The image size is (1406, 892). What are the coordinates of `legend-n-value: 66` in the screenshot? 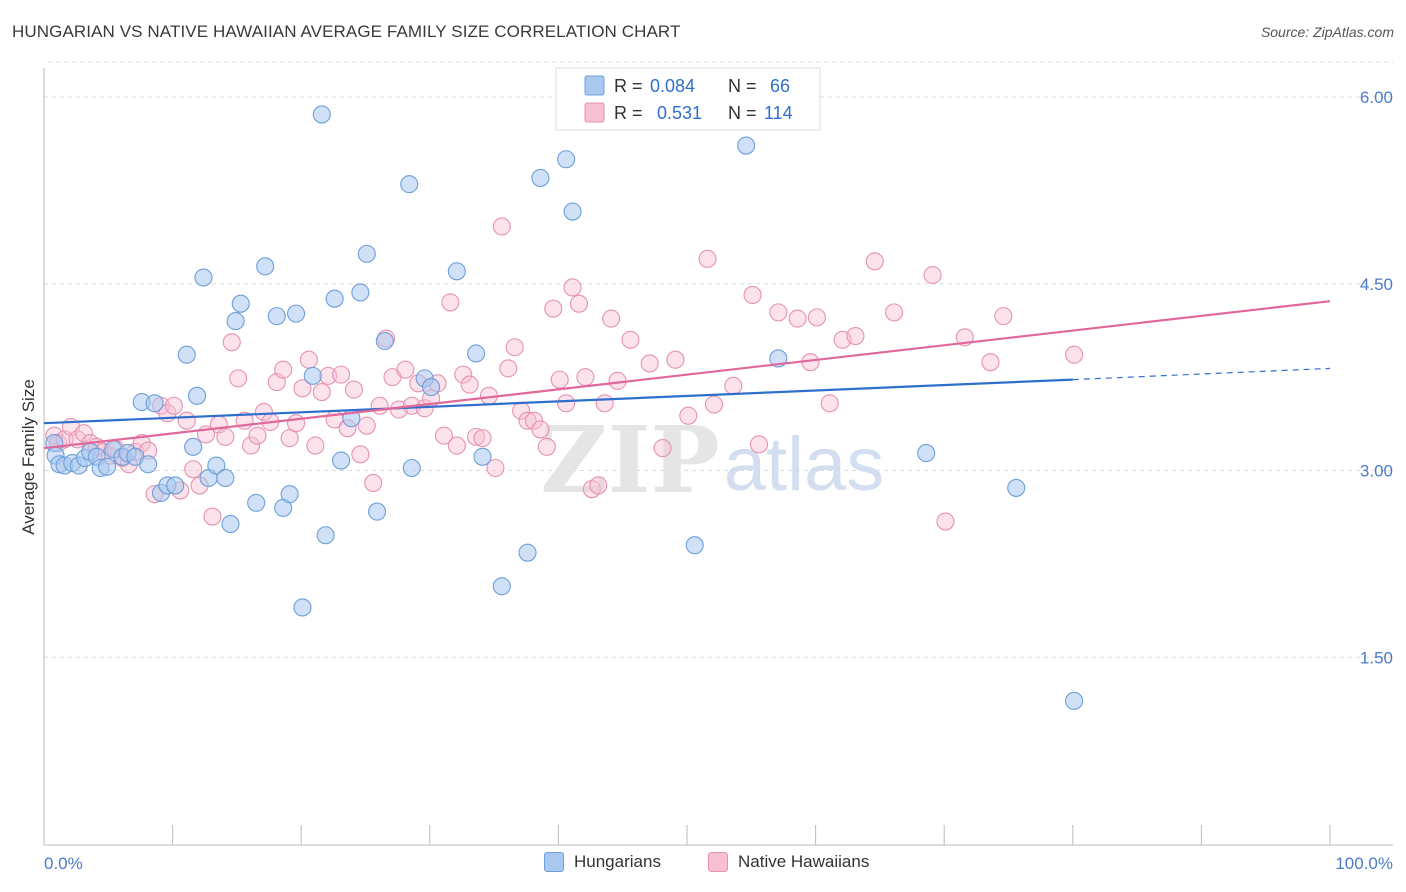 It's located at (780, 86).